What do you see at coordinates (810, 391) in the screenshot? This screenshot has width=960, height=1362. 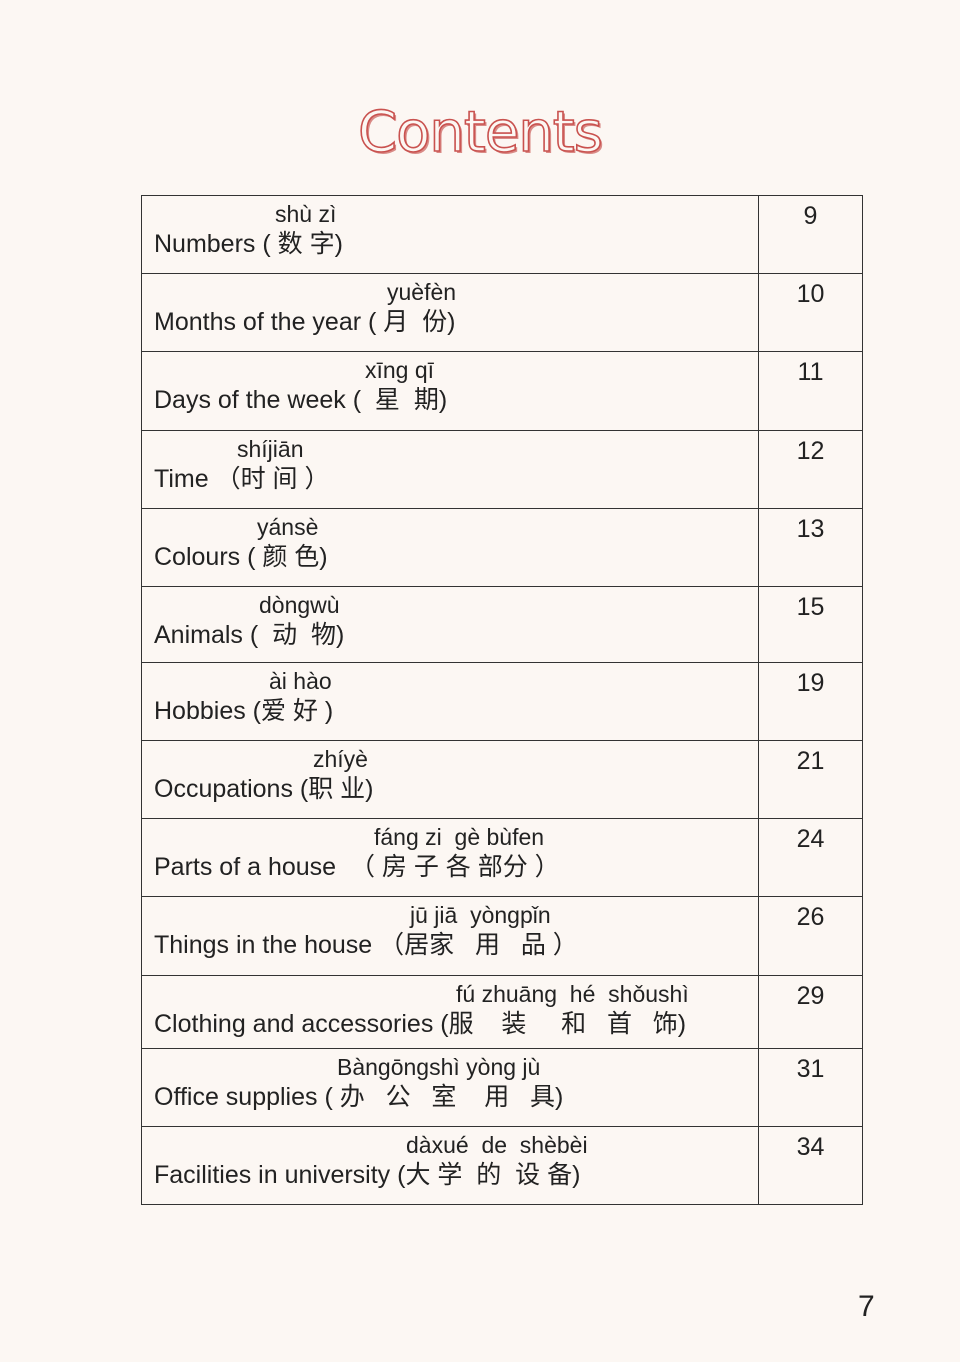 I see `page-cell: 11` at bounding box center [810, 391].